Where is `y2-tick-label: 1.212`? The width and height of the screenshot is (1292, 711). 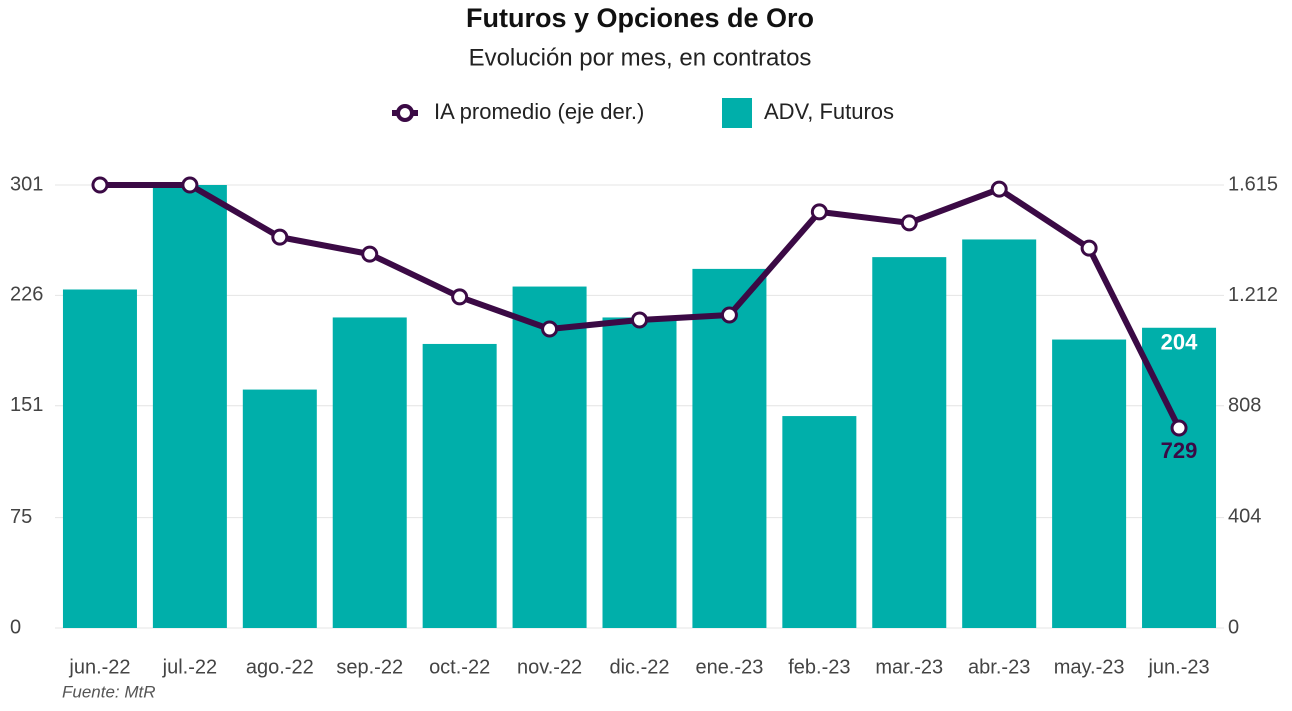
y2-tick-label: 1.212 is located at coordinates (1253, 295).